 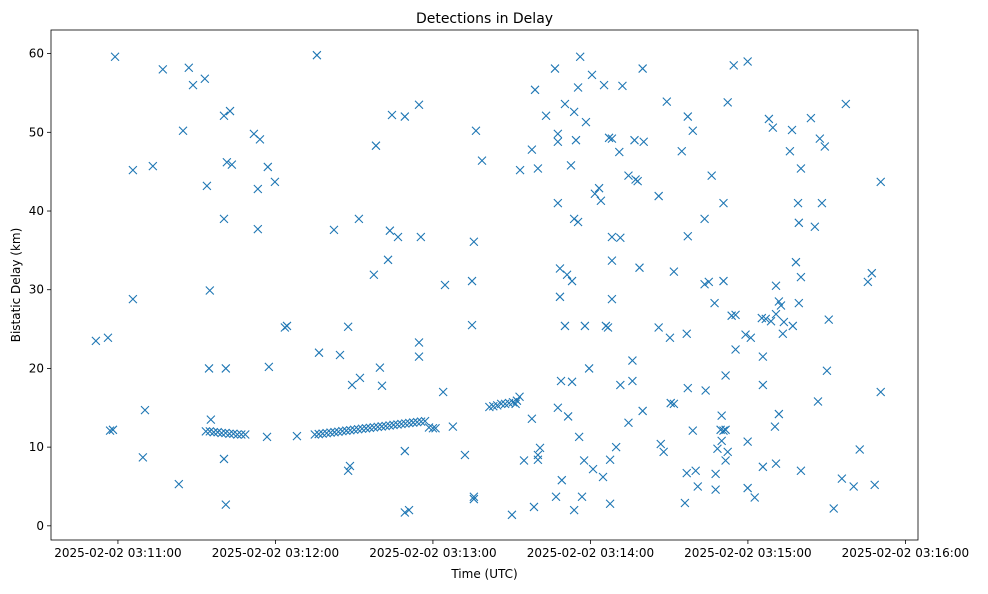 I want to click on y-tick-label: 50, so click(x=36, y=132).